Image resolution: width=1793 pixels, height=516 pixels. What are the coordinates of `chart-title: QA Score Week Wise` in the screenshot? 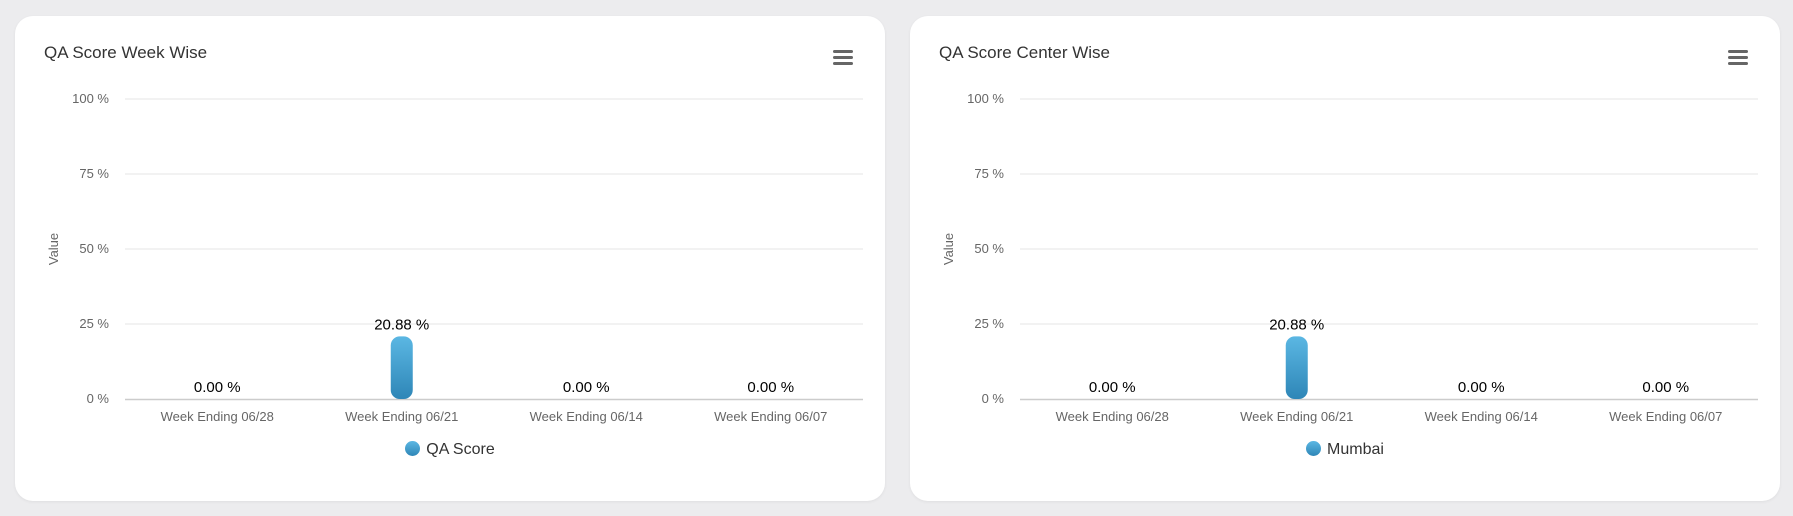 It's located at (126, 52).